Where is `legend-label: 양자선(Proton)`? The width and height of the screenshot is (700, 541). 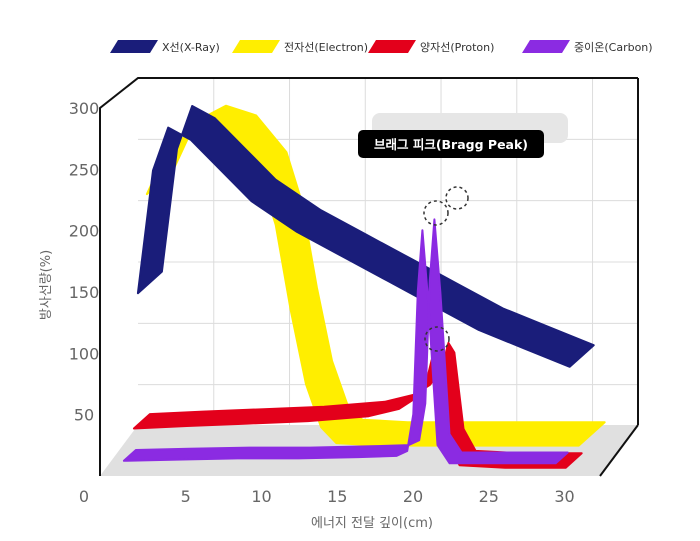 legend-label: 양자선(Proton) is located at coordinates (457, 47).